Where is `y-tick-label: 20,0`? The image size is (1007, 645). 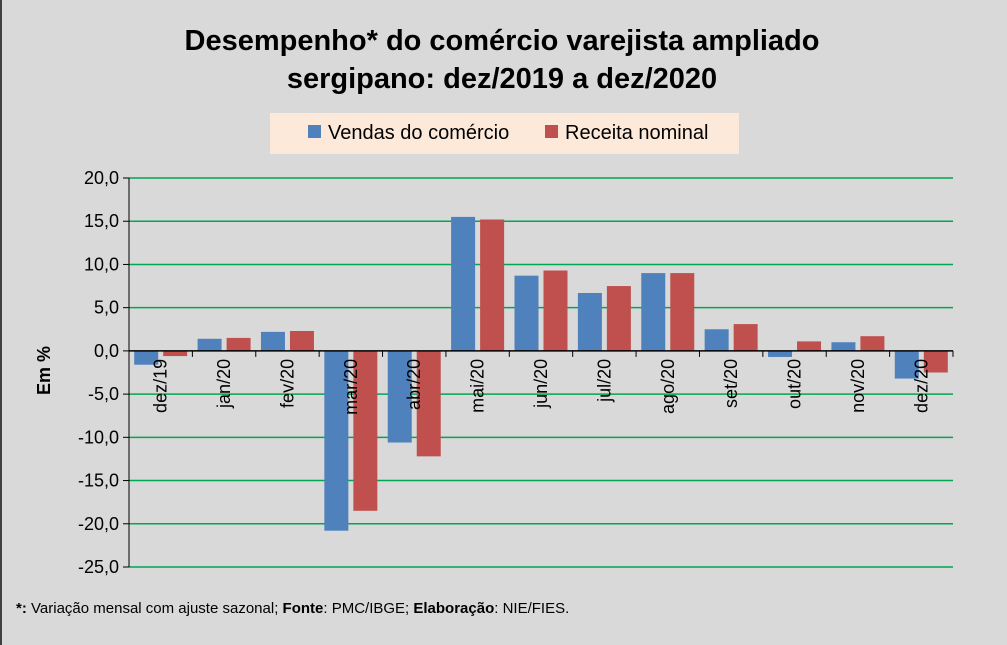
y-tick-label: 20,0 is located at coordinates (101, 178).